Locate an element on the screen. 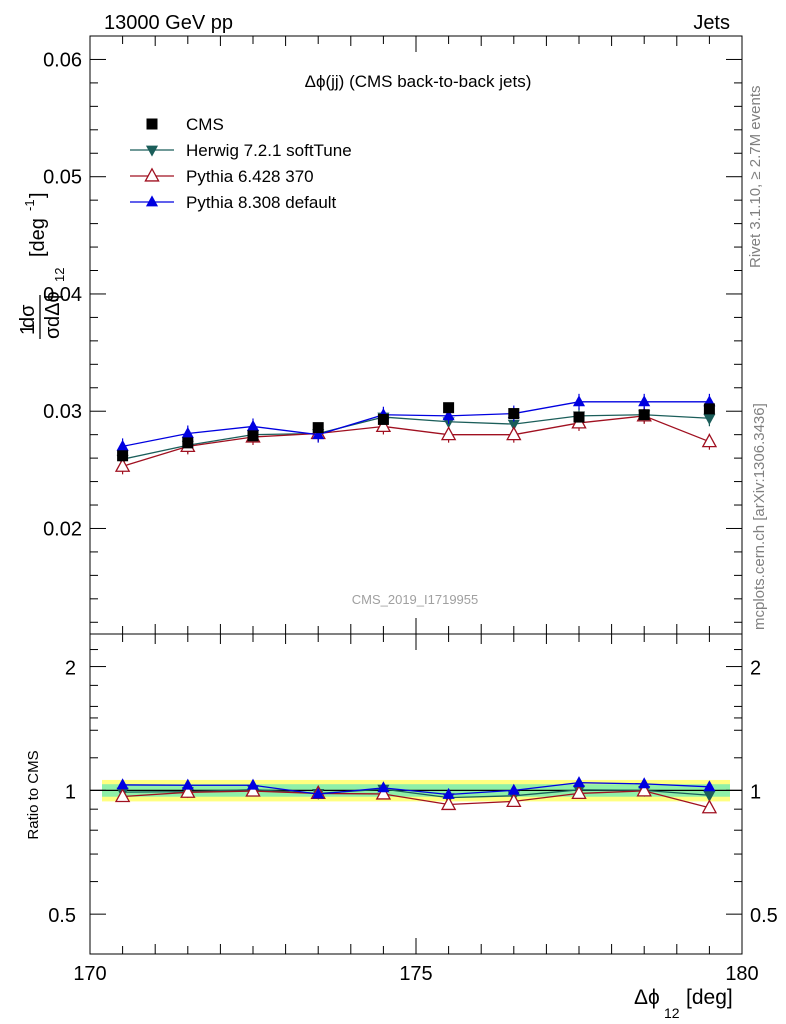 The image size is (786, 1024). ratio-data-layer is located at coordinates (416, 795).